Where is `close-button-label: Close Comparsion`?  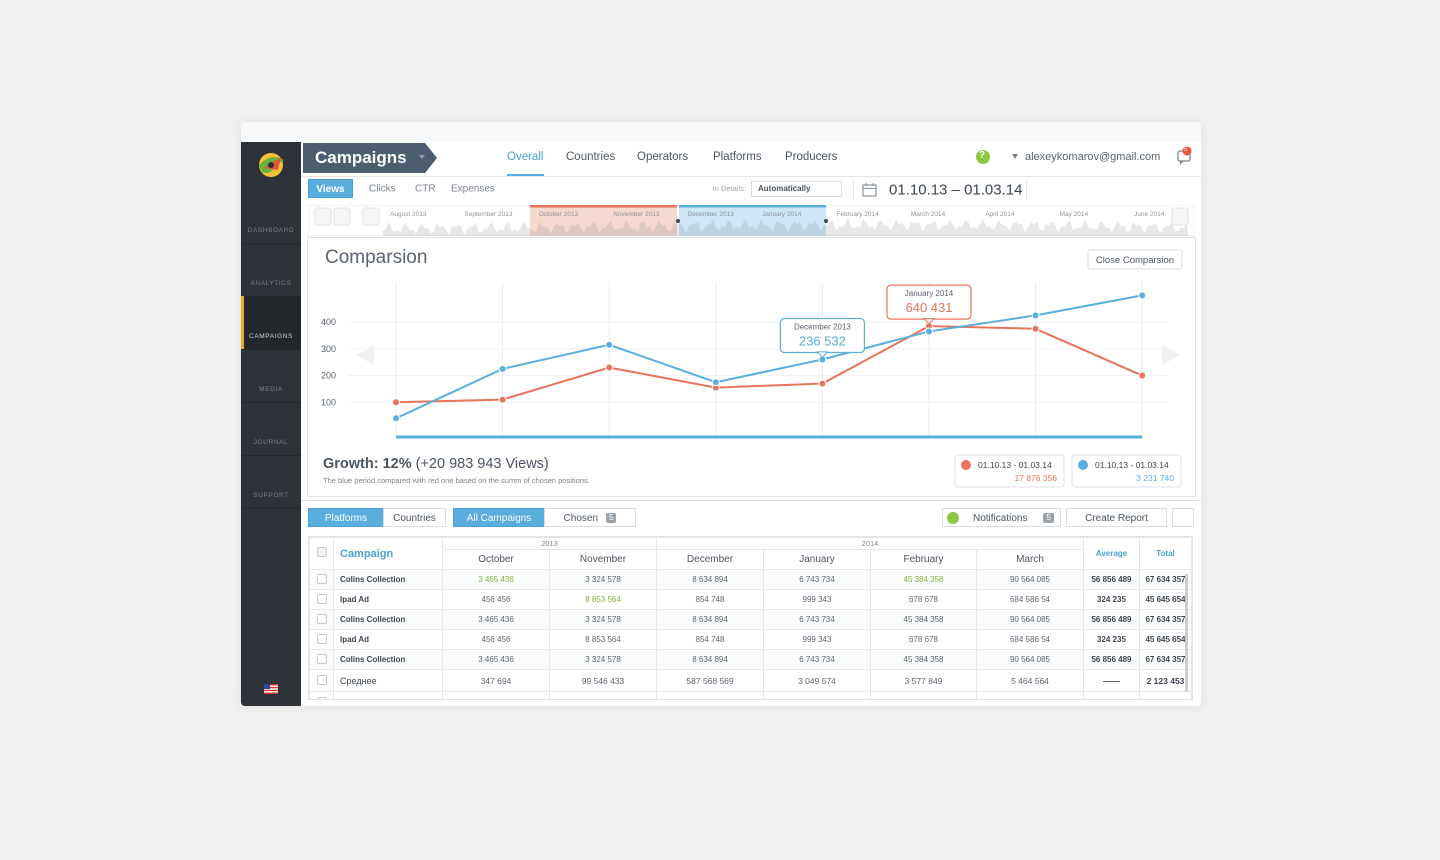
close-button-label: Close Comparsion is located at coordinates (1135, 260).